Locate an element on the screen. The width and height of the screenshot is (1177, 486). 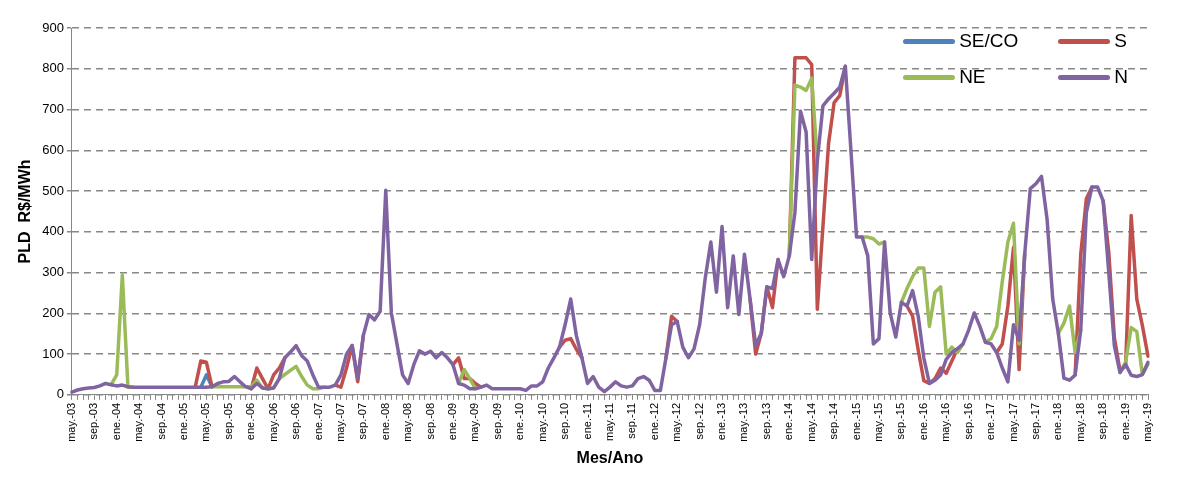
x-tick-label: ene.-09 is located at coordinates (452, 421).